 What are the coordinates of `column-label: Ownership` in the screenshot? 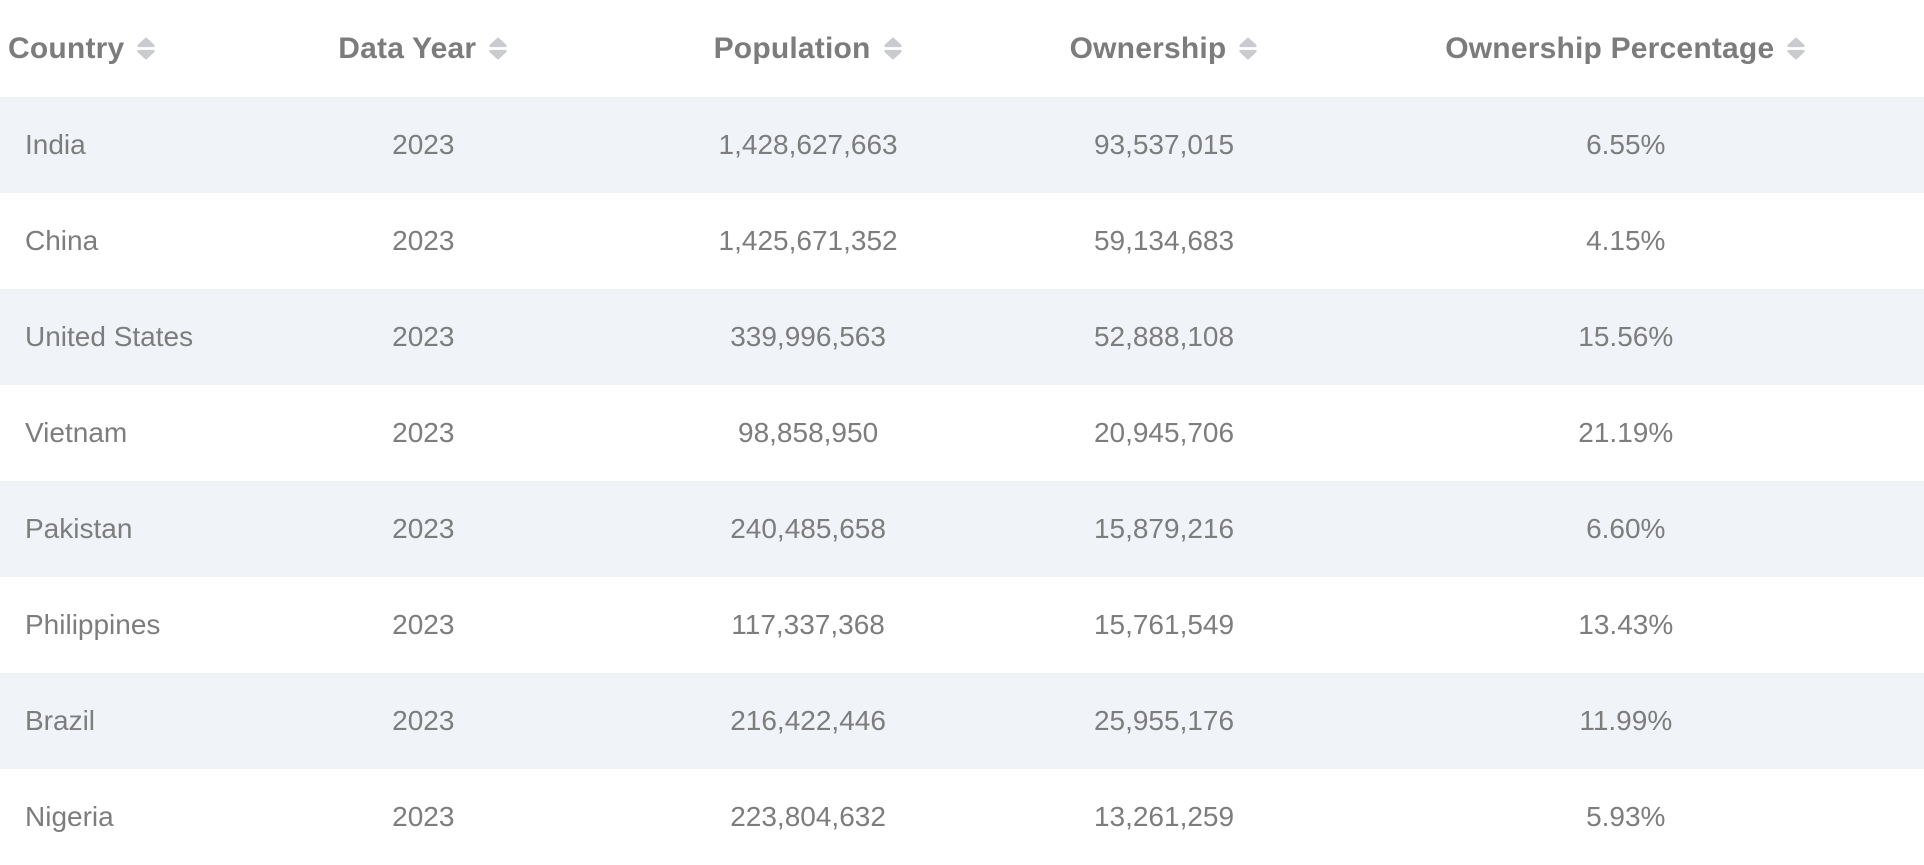 It's located at (1148, 48).